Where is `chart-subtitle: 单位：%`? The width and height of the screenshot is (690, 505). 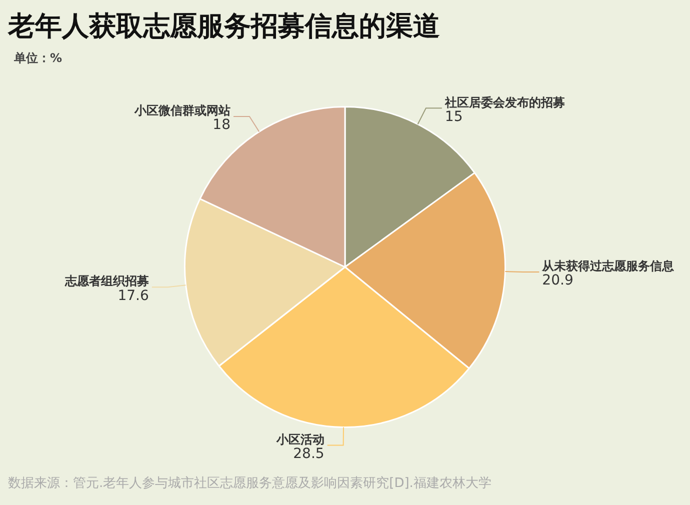
chart-subtitle: 单位：% is located at coordinates (38, 58).